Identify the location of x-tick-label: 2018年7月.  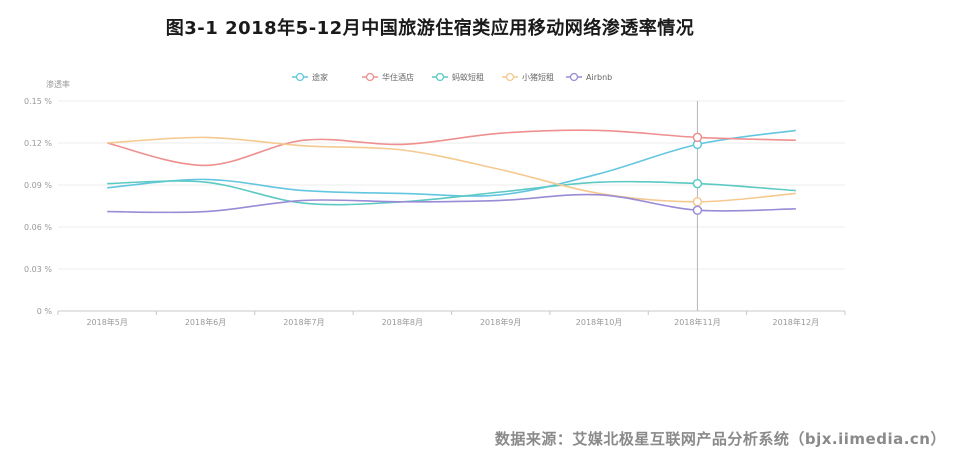
(303, 322).